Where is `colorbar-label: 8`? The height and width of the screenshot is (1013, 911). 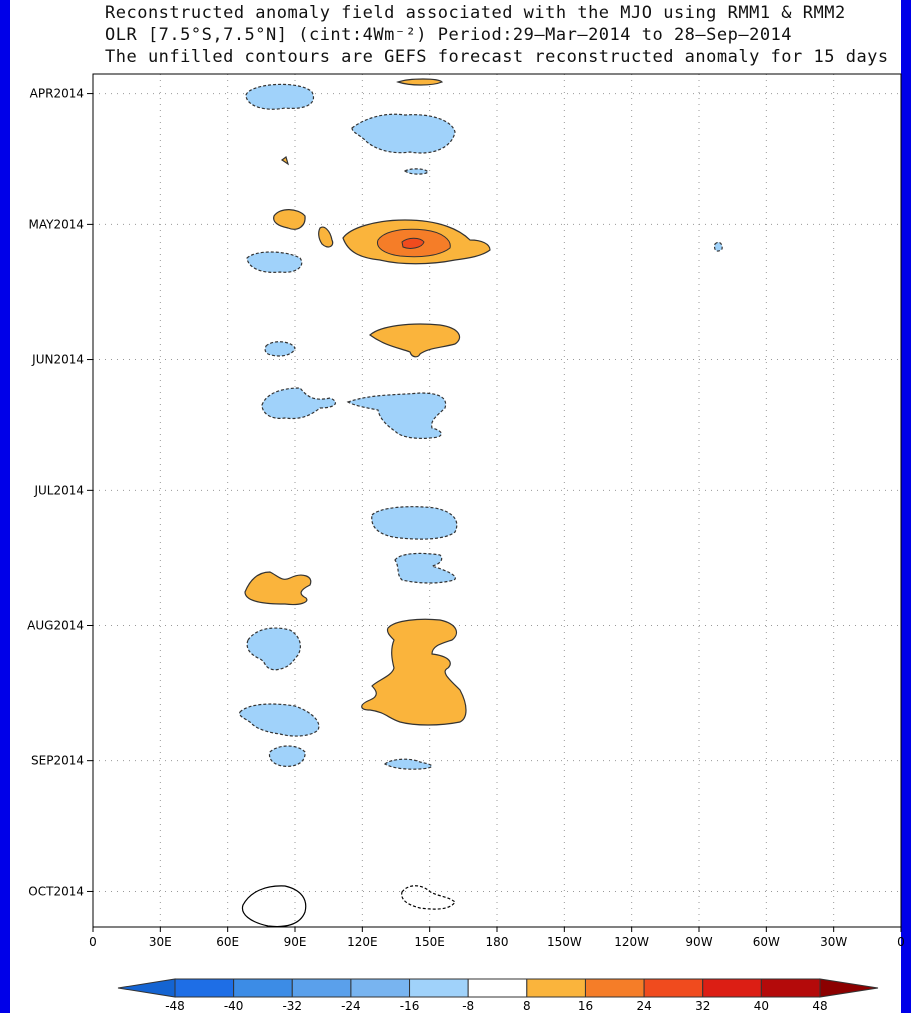
colorbar-label: 8 is located at coordinates (527, 1006).